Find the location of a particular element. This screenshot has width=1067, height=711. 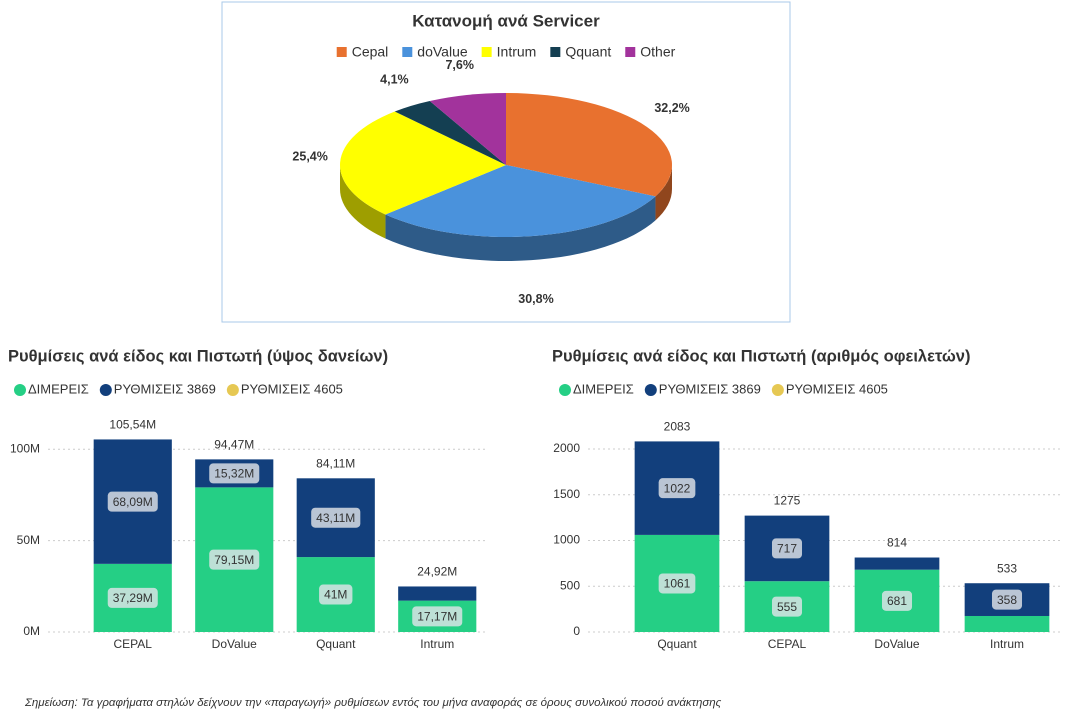

data-label: 41M is located at coordinates (335, 595).